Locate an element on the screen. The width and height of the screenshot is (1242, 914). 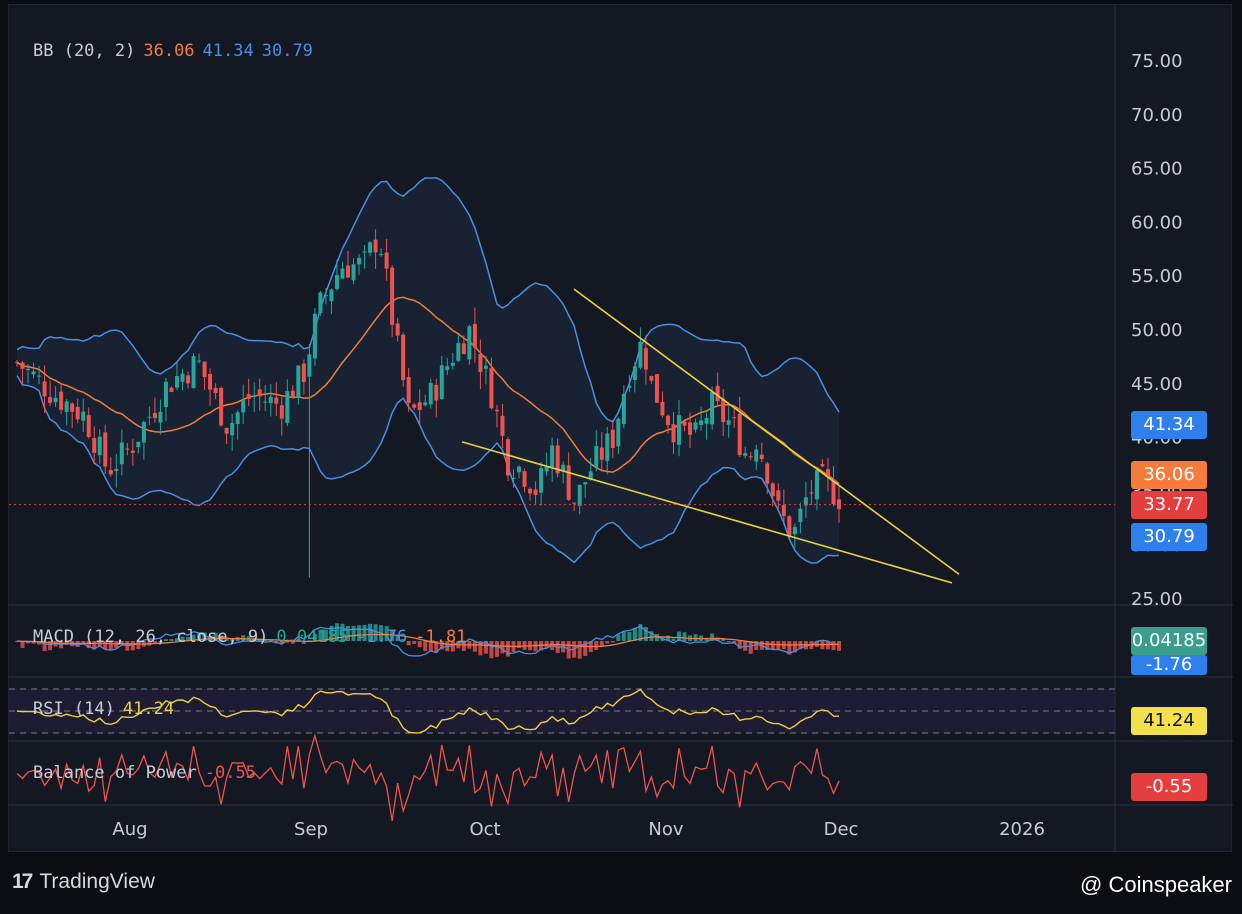
rsi-label: RSI (14) is located at coordinates (74, 709).